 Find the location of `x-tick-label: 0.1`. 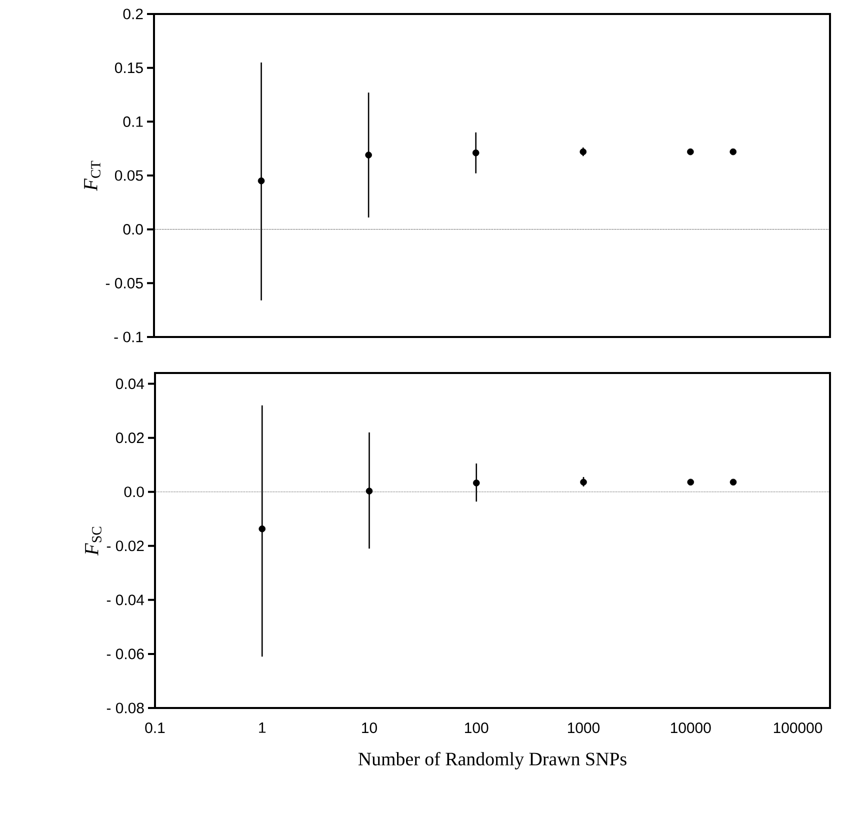

x-tick-label: 0.1 is located at coordinates (155, 728).